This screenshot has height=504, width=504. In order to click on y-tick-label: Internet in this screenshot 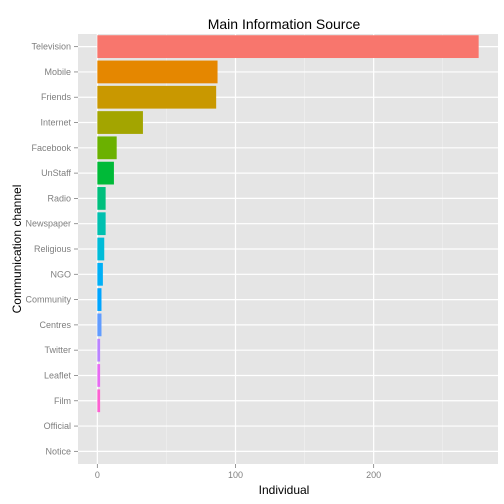, I will do `click(55, 123)`.